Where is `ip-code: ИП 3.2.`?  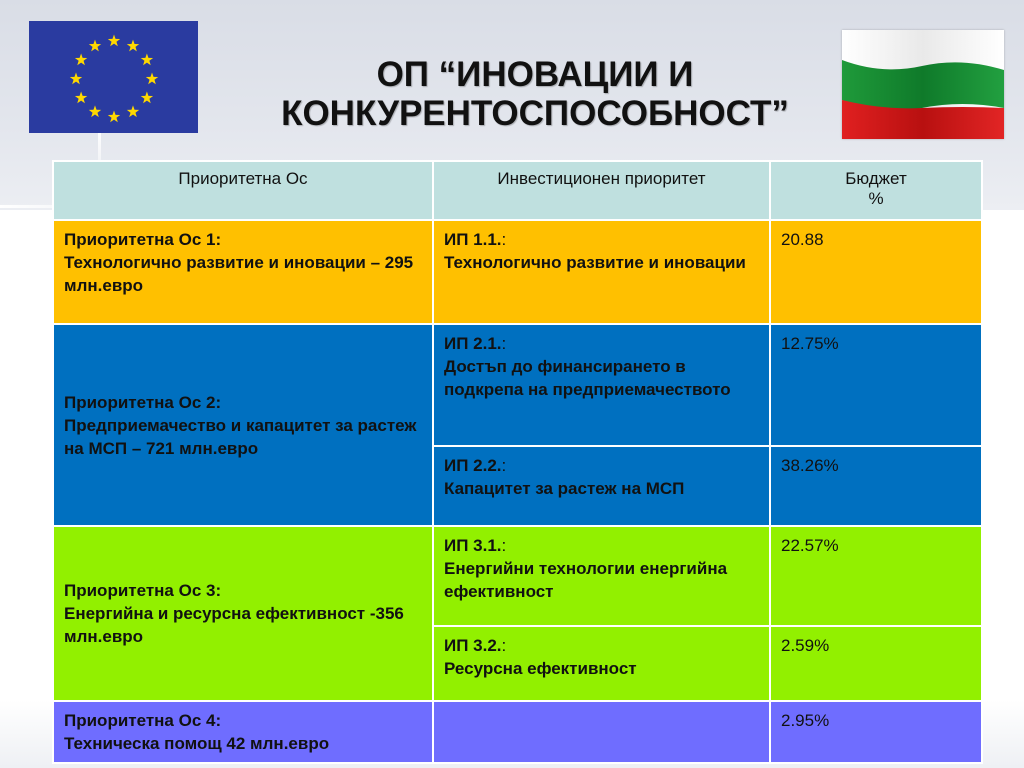
ip-code: ИП 3.2. is located at coordinates (473, 645).